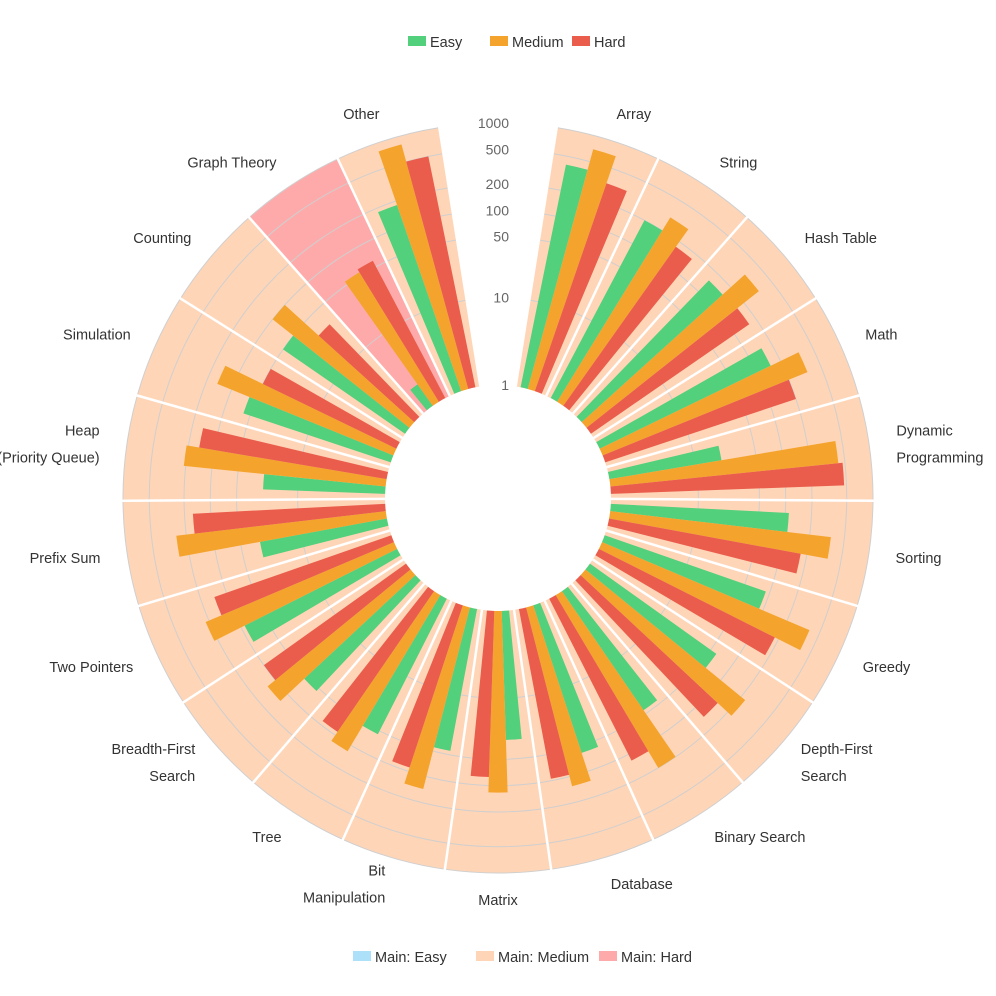 The width and height of the screenshot is (996, 996). I want to click on series-legend: Easy Medium Hard, so click(516, 43).